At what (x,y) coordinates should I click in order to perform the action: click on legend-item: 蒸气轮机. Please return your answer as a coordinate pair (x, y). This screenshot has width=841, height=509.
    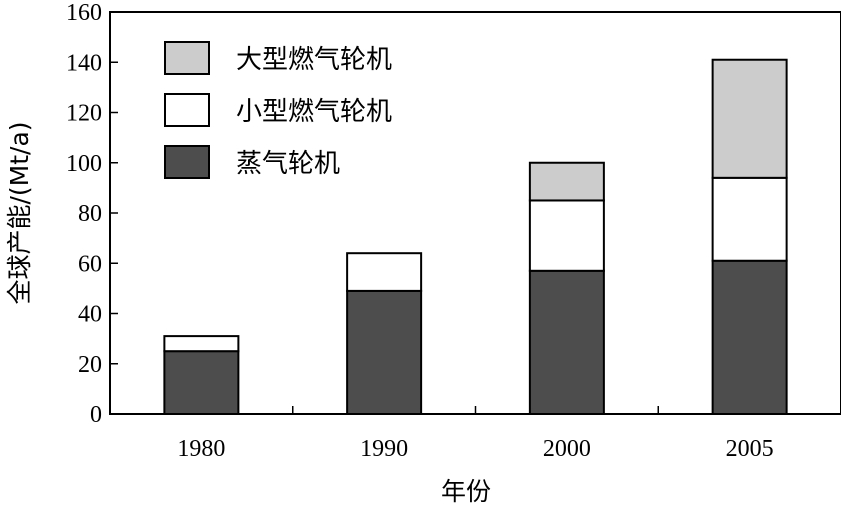
    Looking at the image, I should click on (252, 162).